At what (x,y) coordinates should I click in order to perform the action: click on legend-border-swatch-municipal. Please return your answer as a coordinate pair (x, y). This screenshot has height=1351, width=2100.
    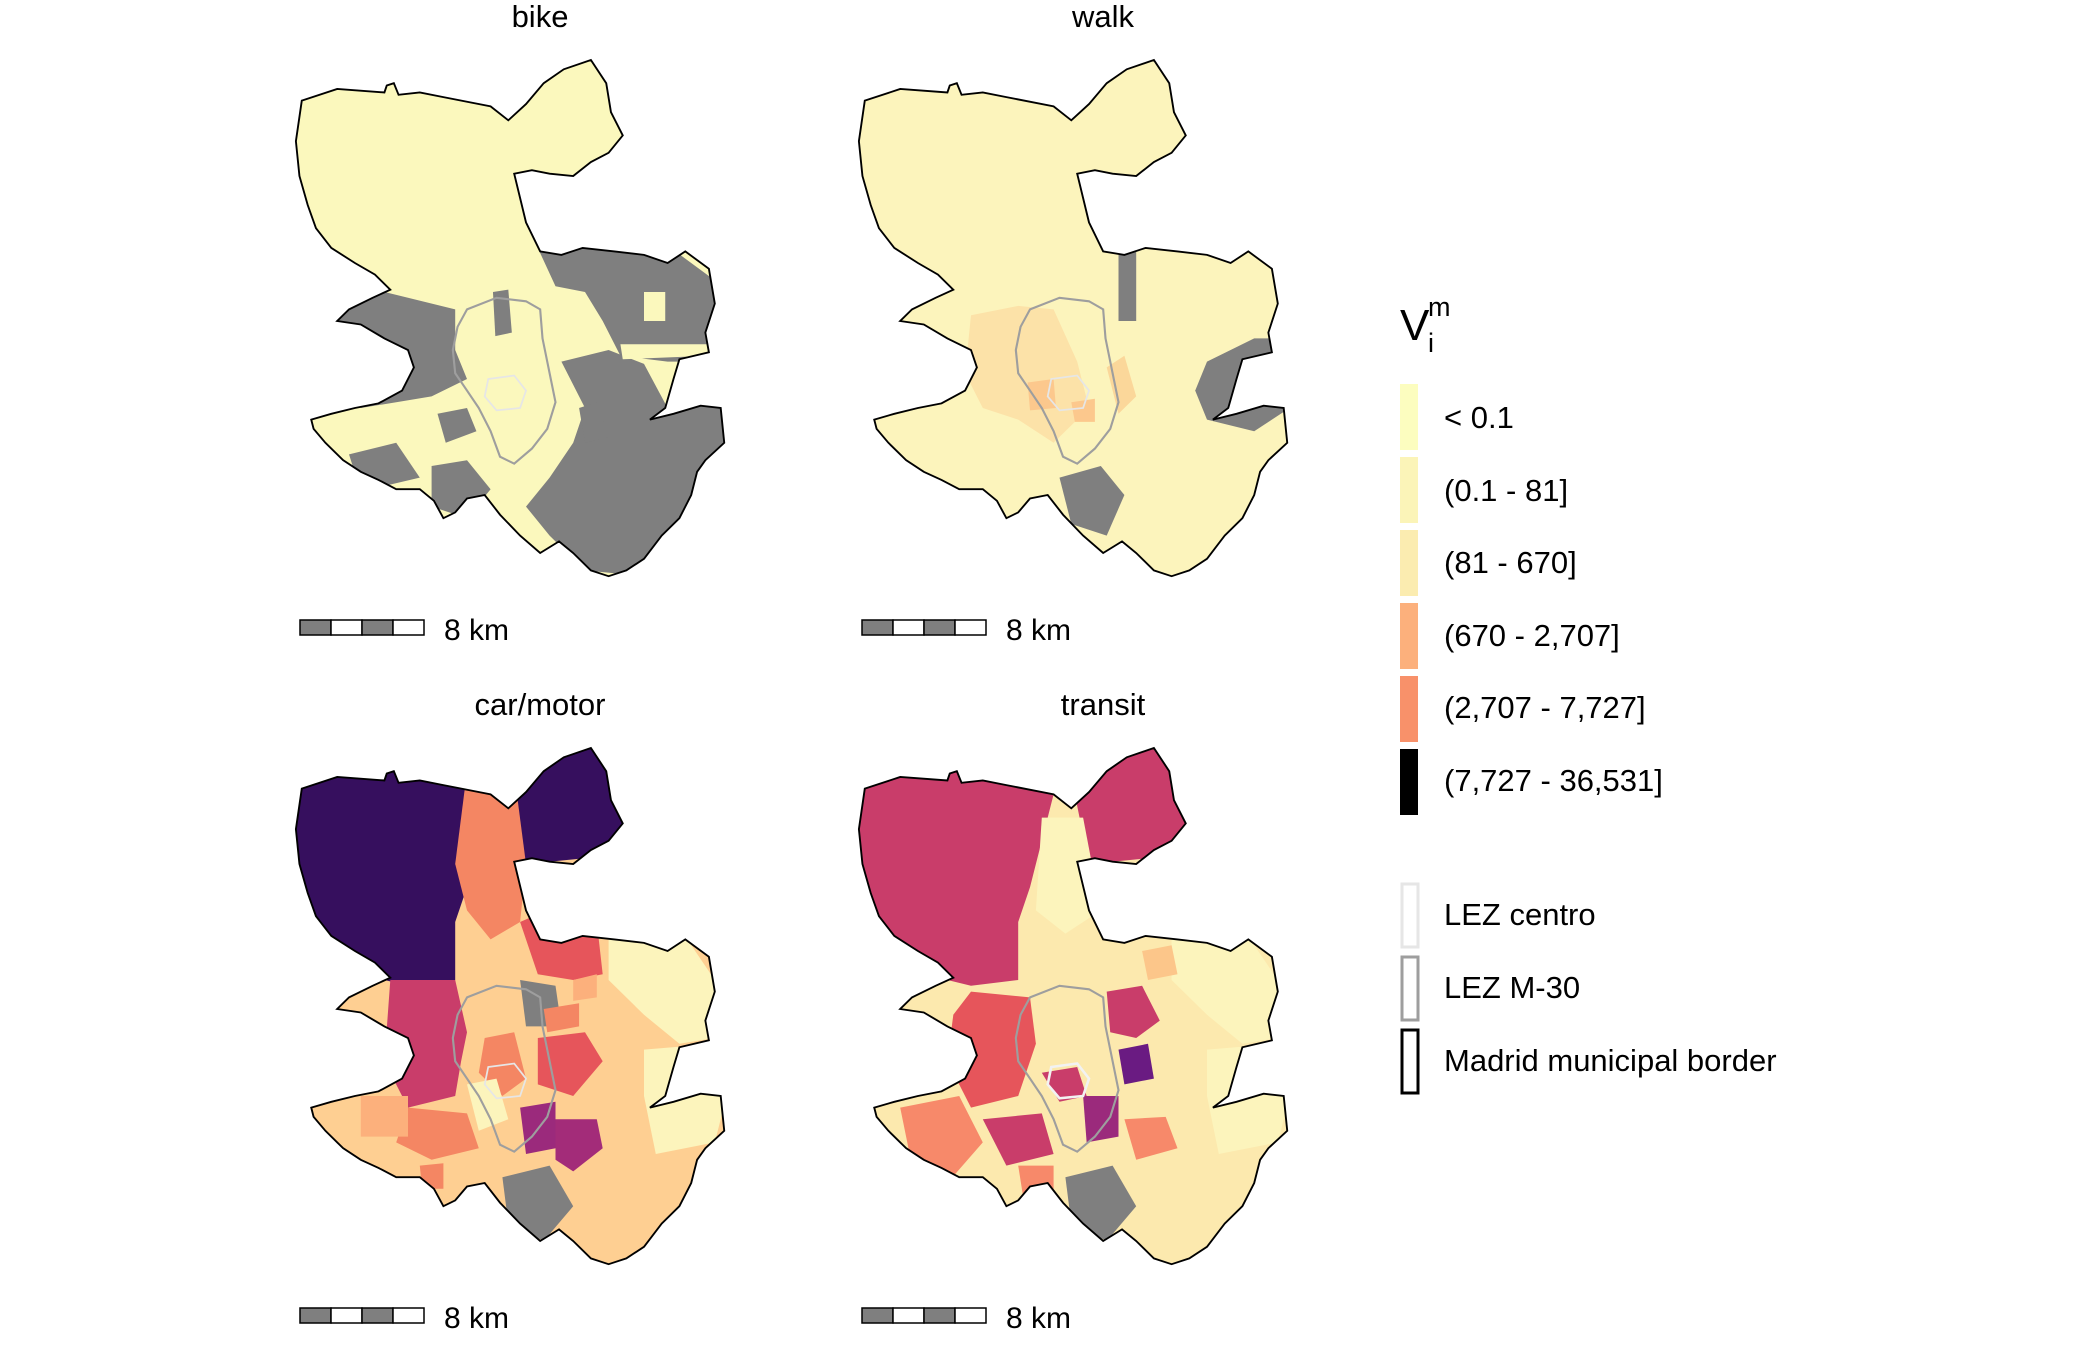
    Looking at the image, I should click on (1410, 1061).